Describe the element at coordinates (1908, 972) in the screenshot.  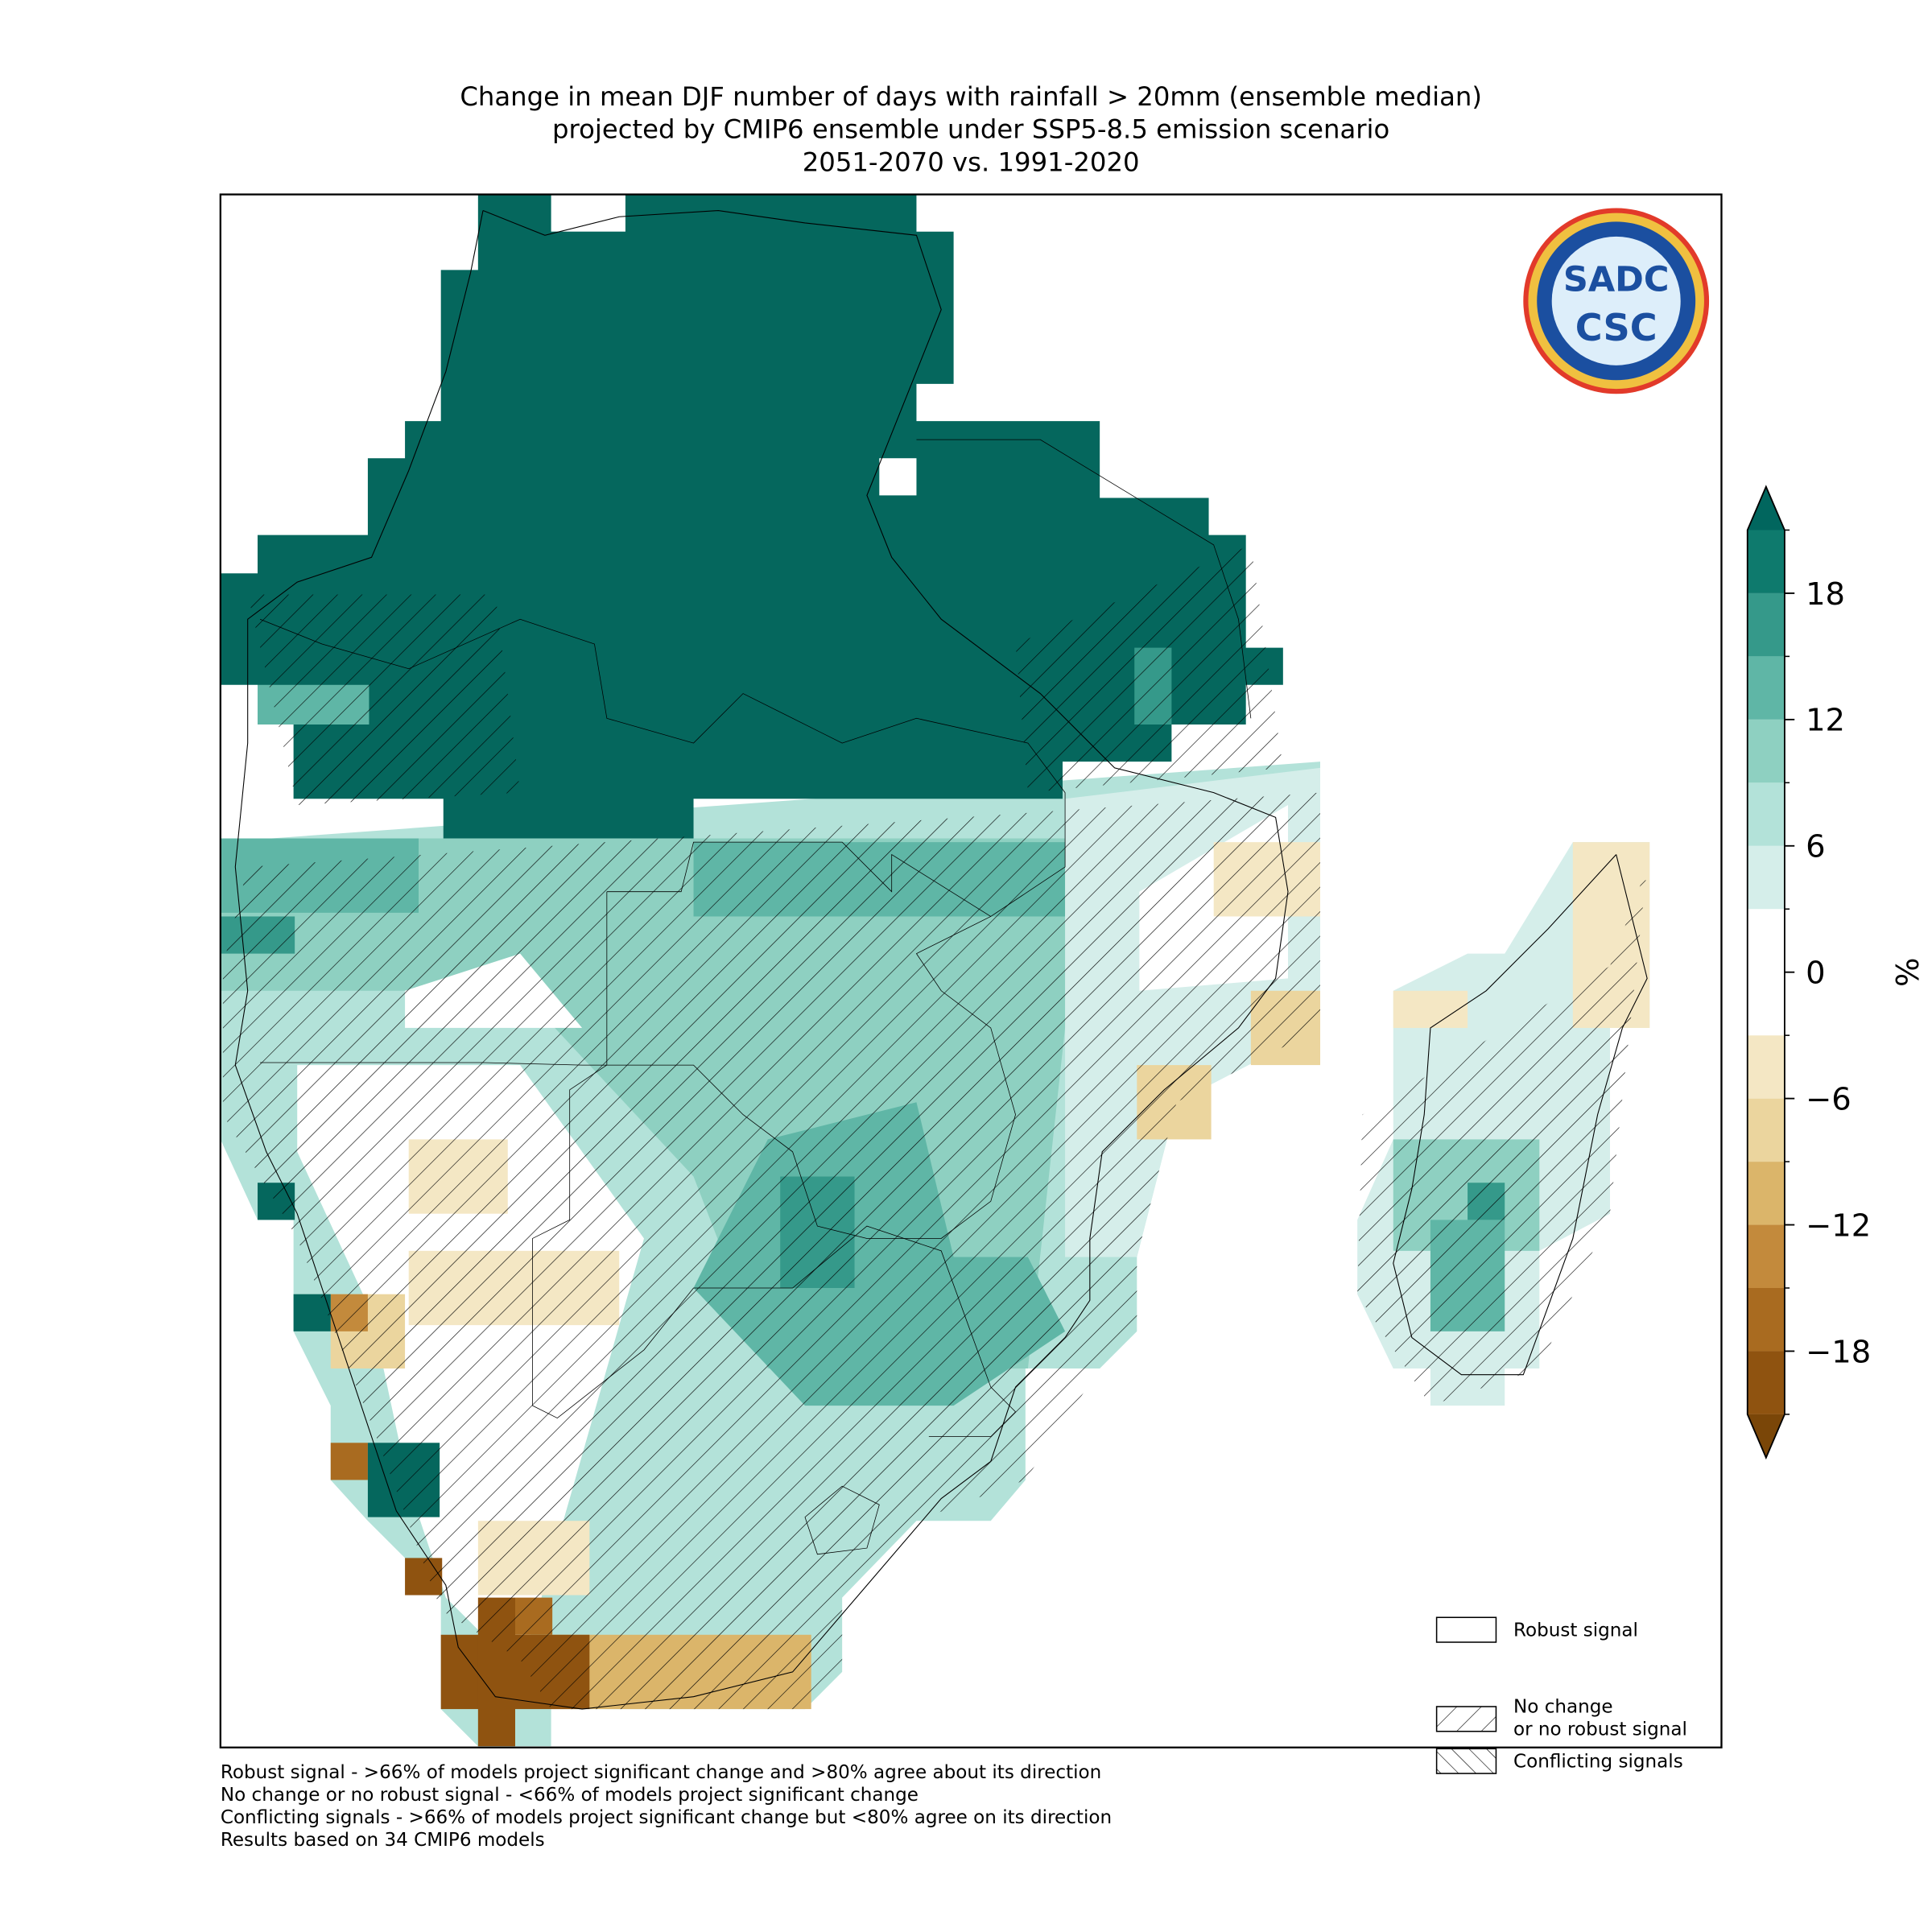
I see `colorbar-label: %` at that location.